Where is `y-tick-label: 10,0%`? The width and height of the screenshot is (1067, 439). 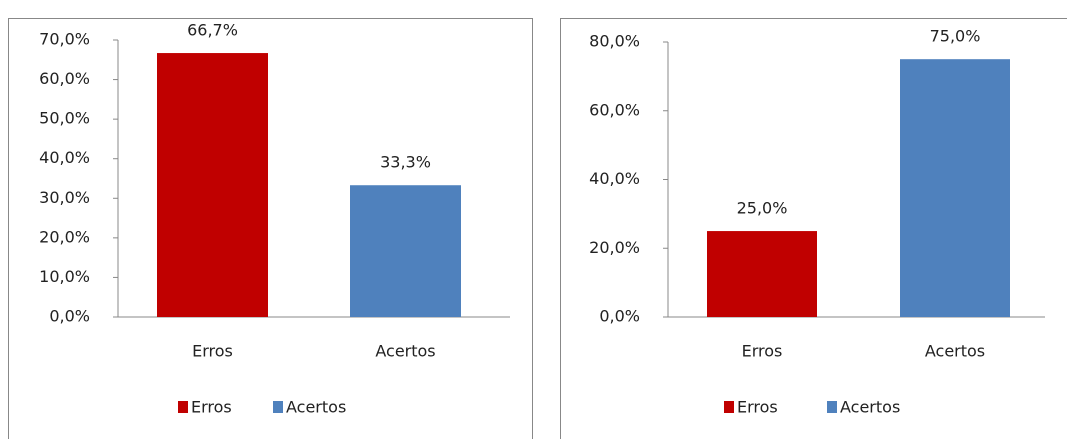
y-tick-label: 10,0% is located at coordinates (64, 276).